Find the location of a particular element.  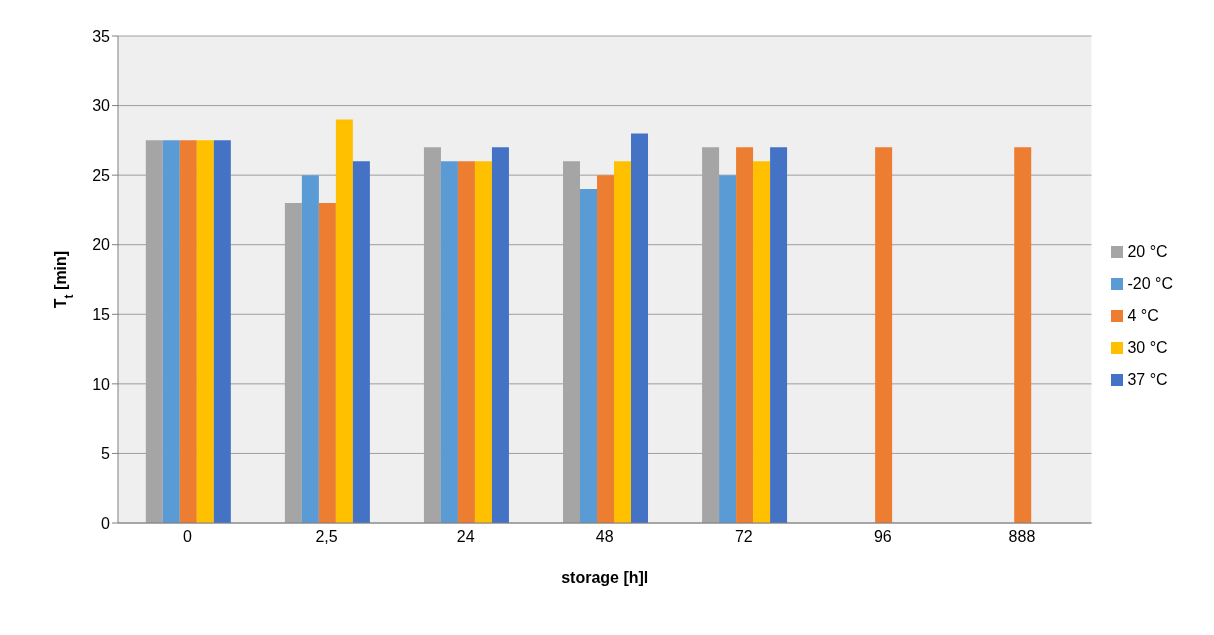

x-tick-label: 0 is located at coordinates (188, 537).